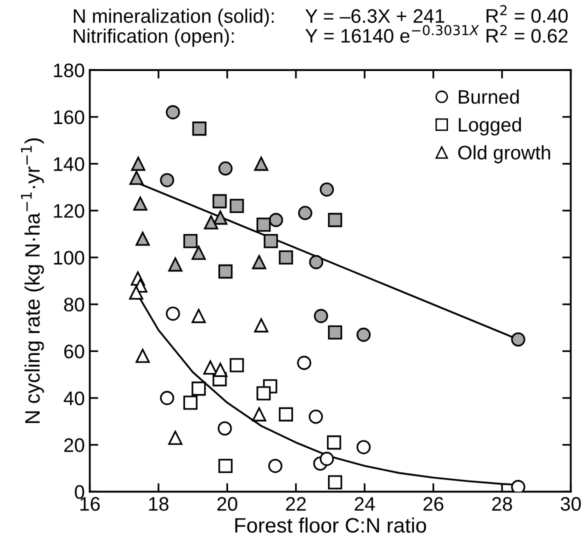 This screenshot has width=583, height=554. What do you see at coordinates (69, 257) in the screenshot?
I see `y-tick-label: 100` at bounding box center [69, 257].